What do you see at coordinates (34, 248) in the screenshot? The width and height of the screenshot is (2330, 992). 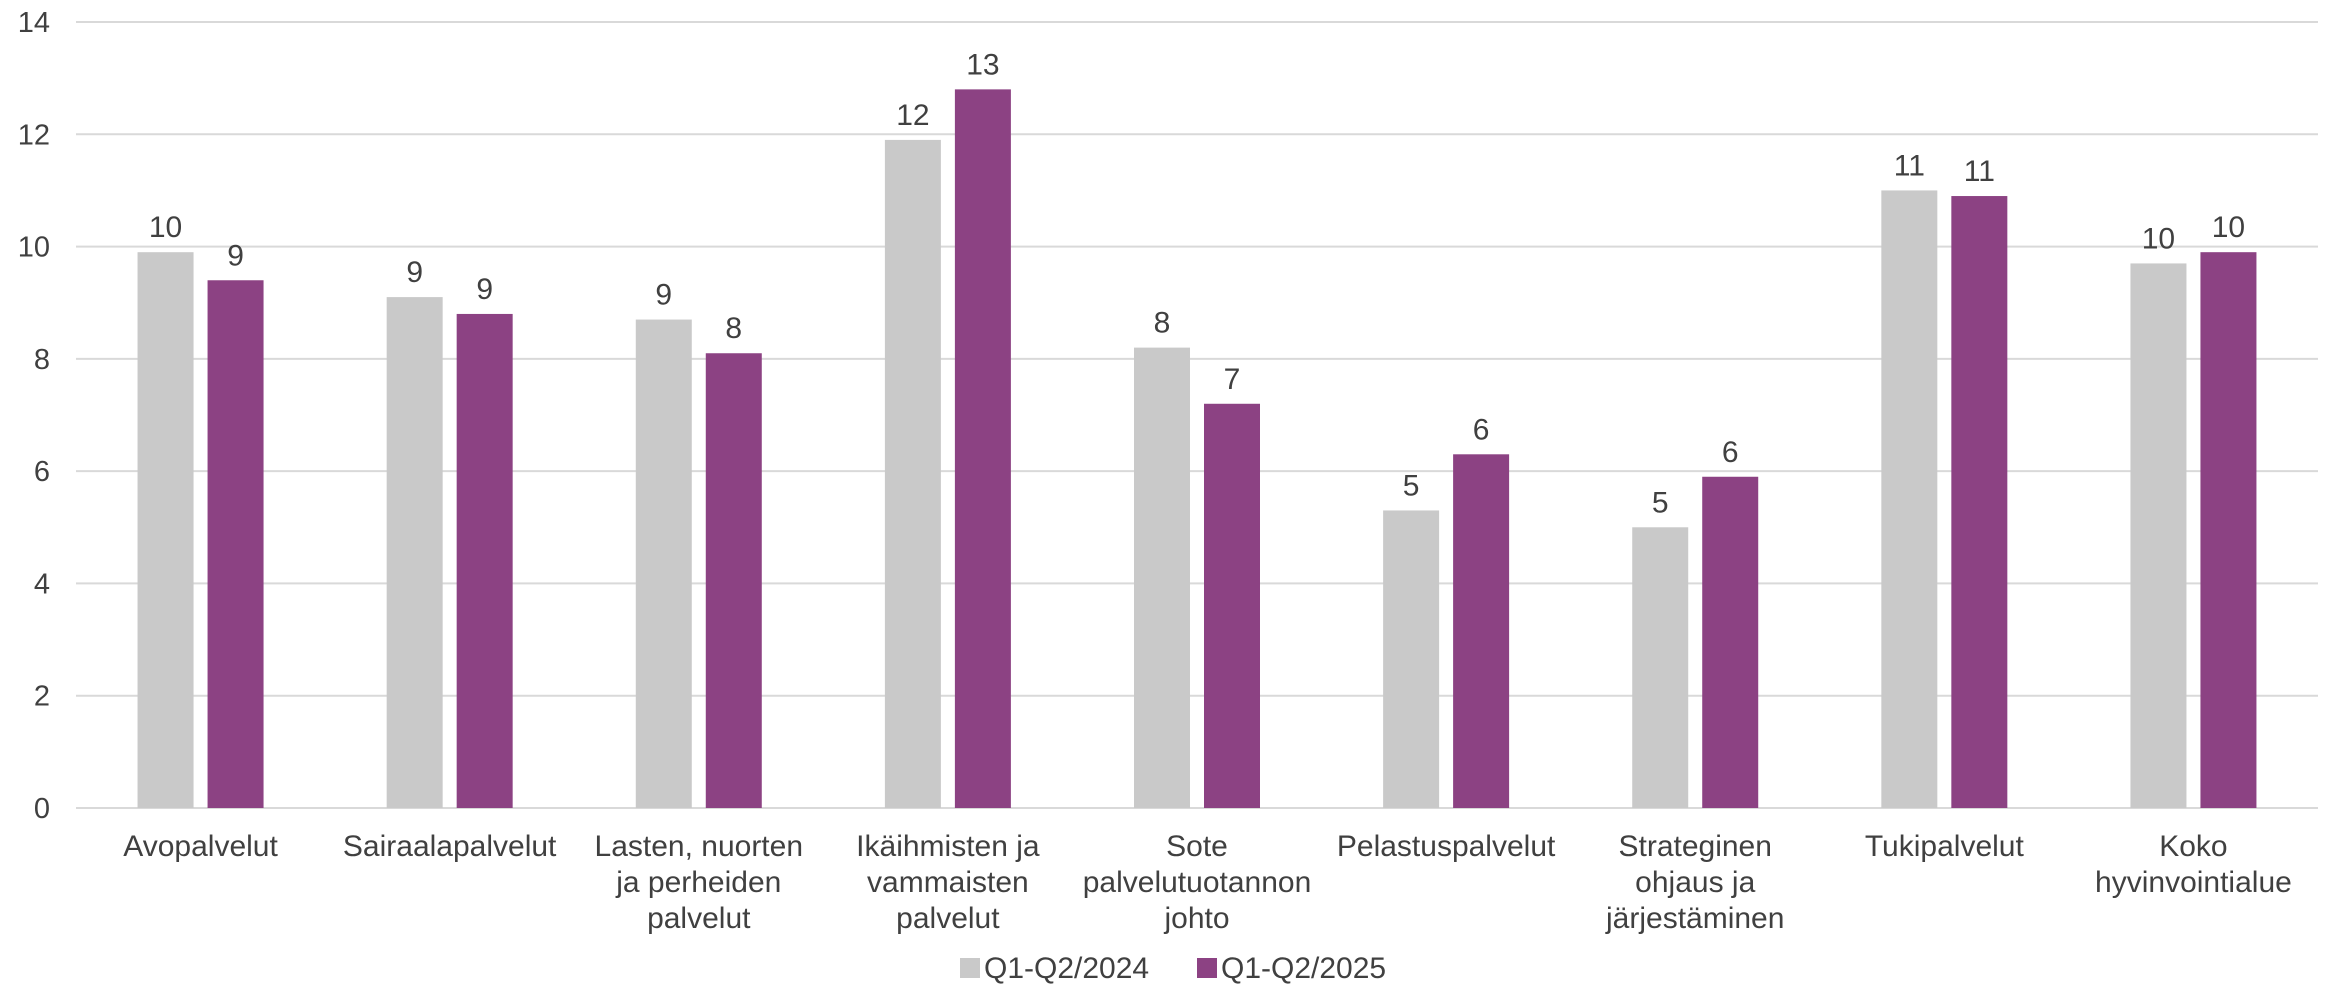 I see `y-tick-label: 10` at bounding box center [34, 248].